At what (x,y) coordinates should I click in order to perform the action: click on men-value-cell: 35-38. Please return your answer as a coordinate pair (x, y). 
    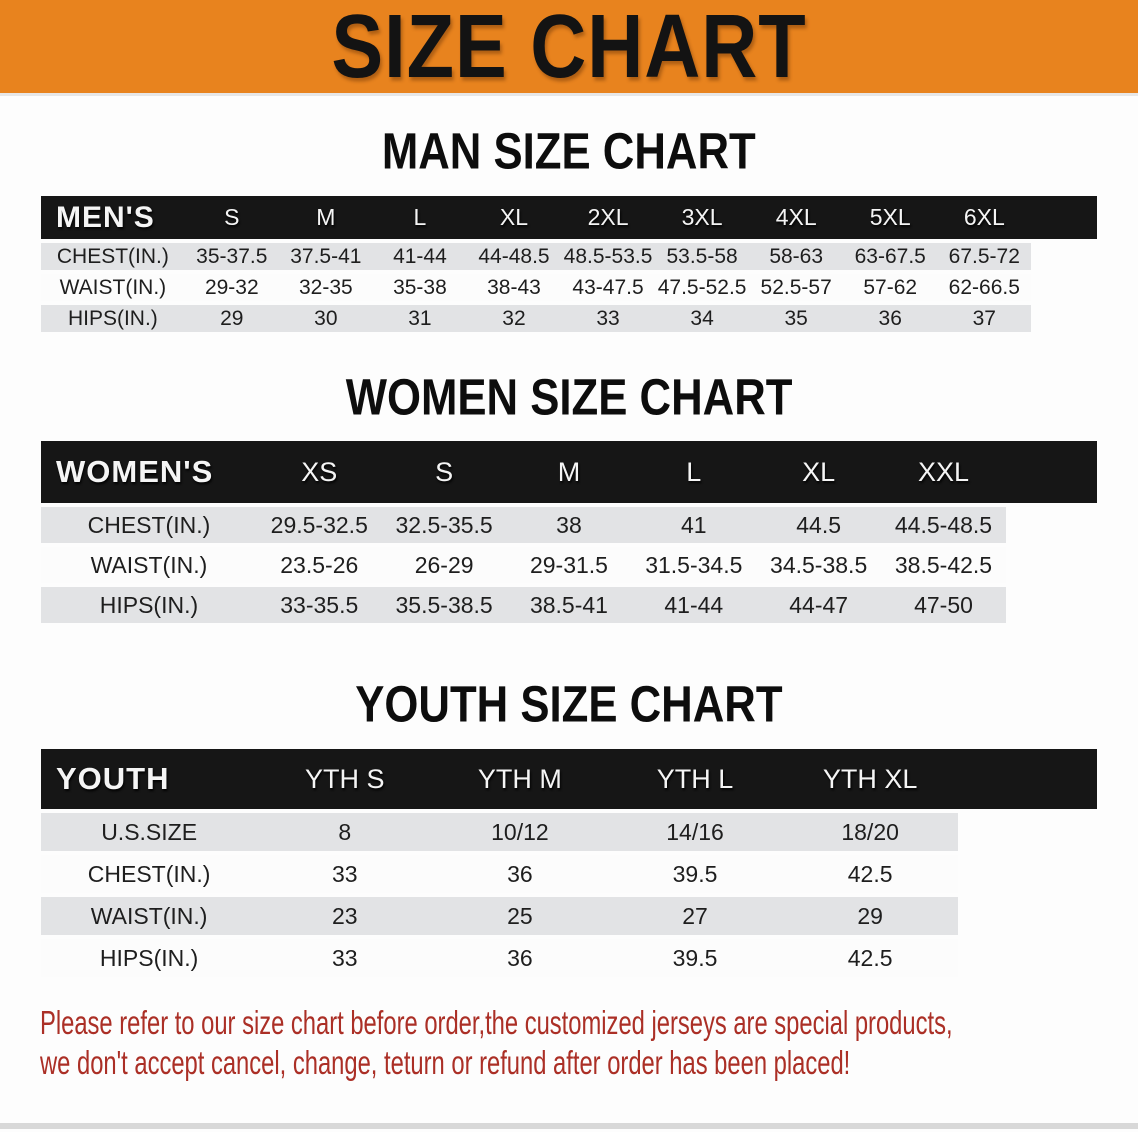
    Looking at the image, I should click on (419, 288).